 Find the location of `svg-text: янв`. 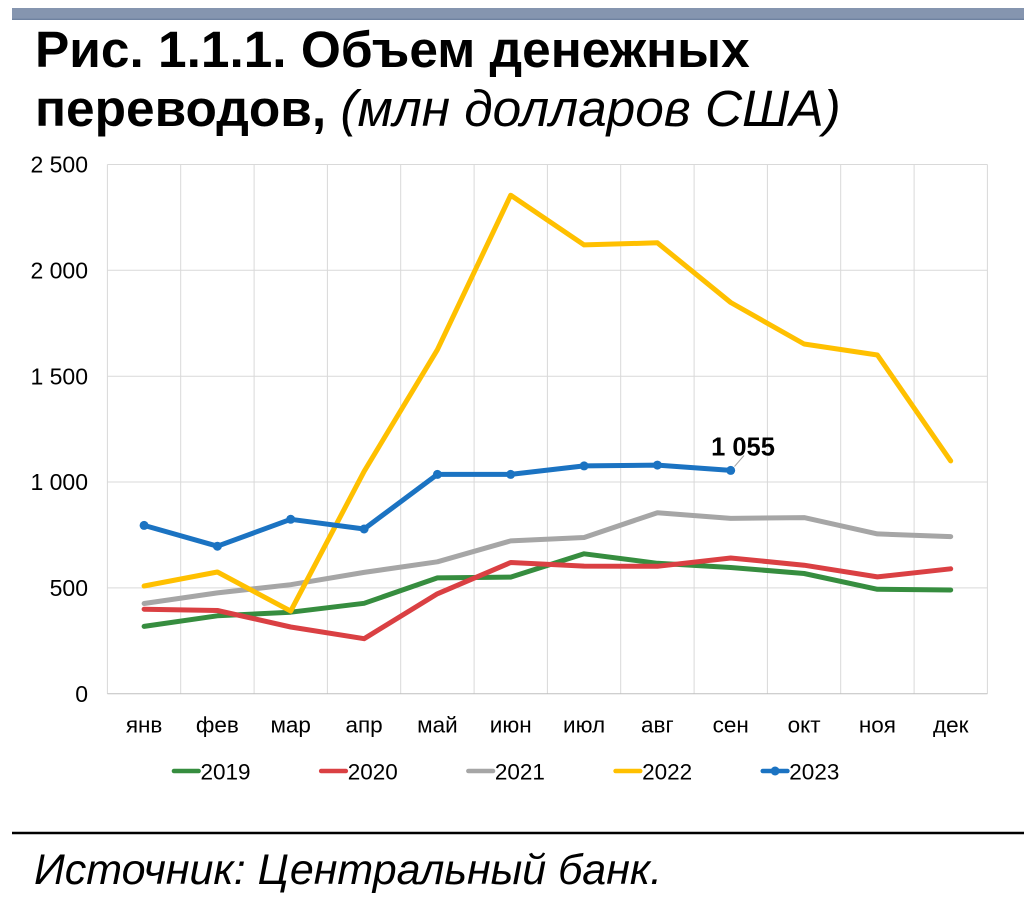

svg-text: янв is located at coordinates (144, 725).